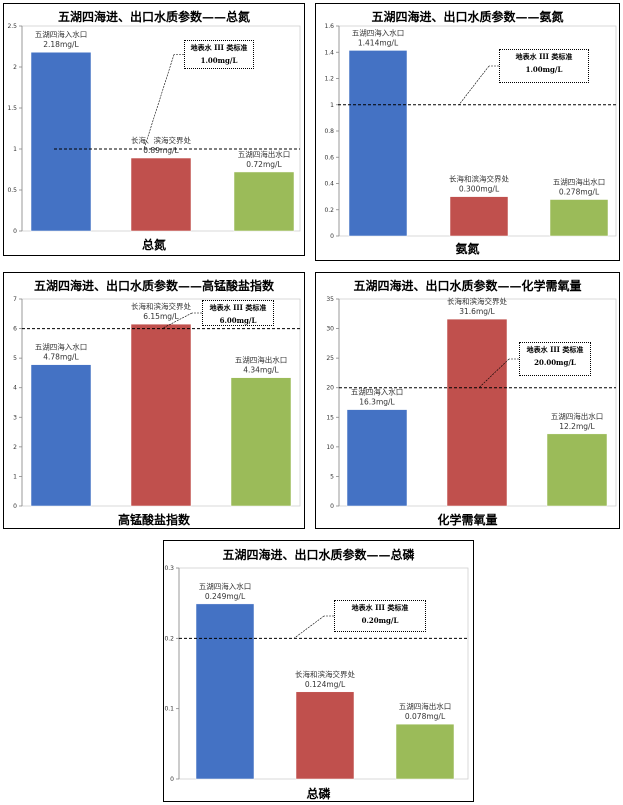 The image size is (623, 805). I want to click on y-tick-label: 1.2, so click(329, 79).